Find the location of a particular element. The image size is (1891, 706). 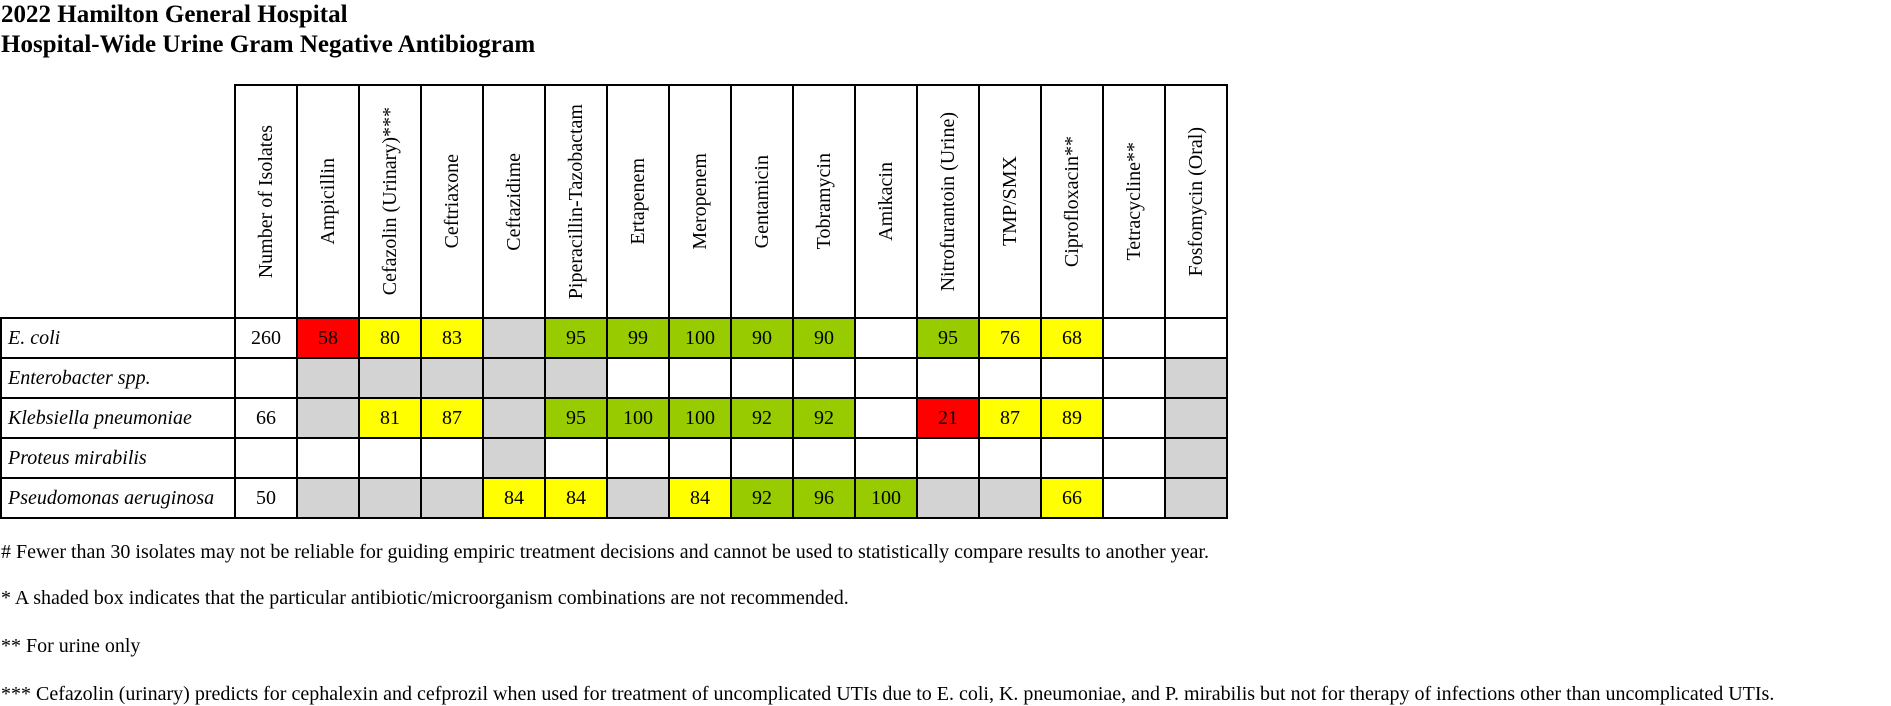

col-header-label: Ampicillin is located at coordinates (328, 201).